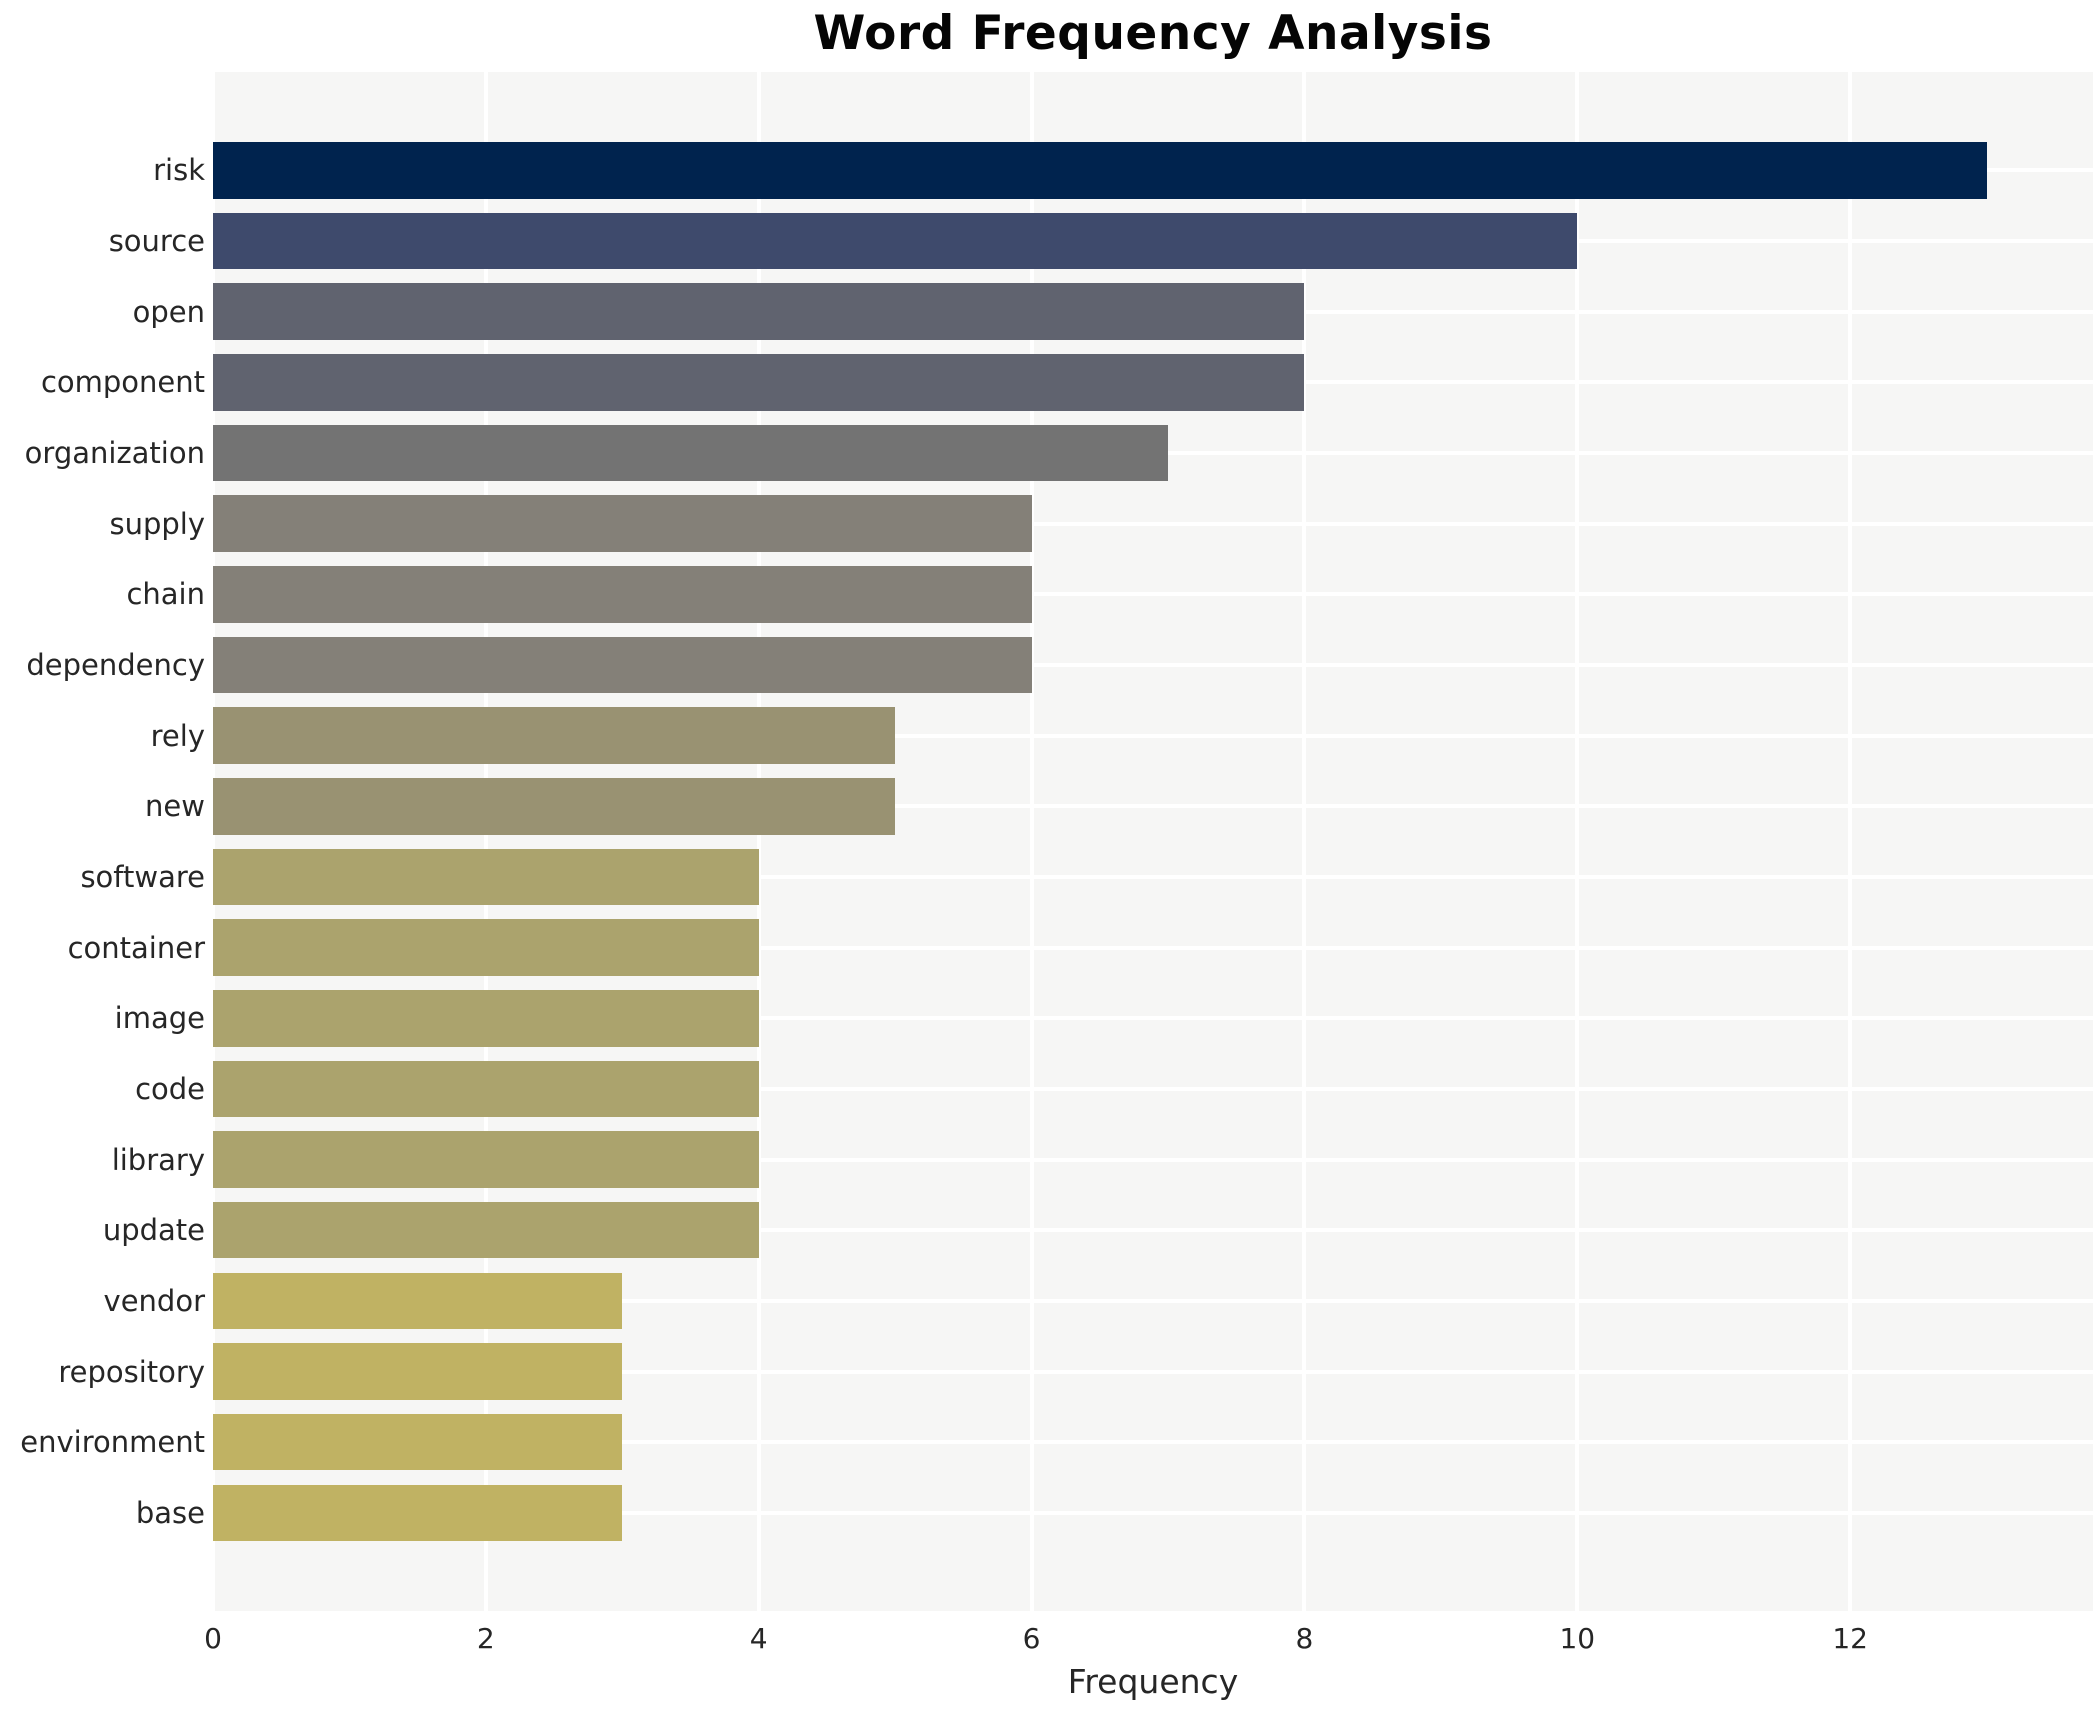 The height and width of the screenshot is (1710, 2093). Describe the element at coordinates (170, 1512) in the screenshot. I see `y-tick-label-base: base` at that location.